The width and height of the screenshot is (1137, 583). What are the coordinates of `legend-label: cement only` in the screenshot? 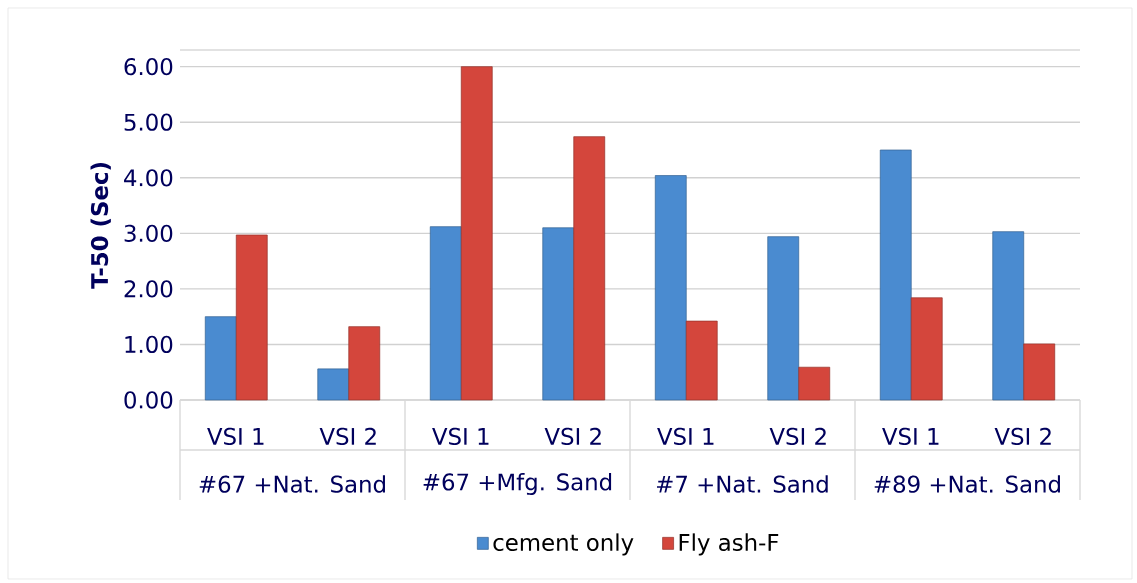 It's located at (563, 544).